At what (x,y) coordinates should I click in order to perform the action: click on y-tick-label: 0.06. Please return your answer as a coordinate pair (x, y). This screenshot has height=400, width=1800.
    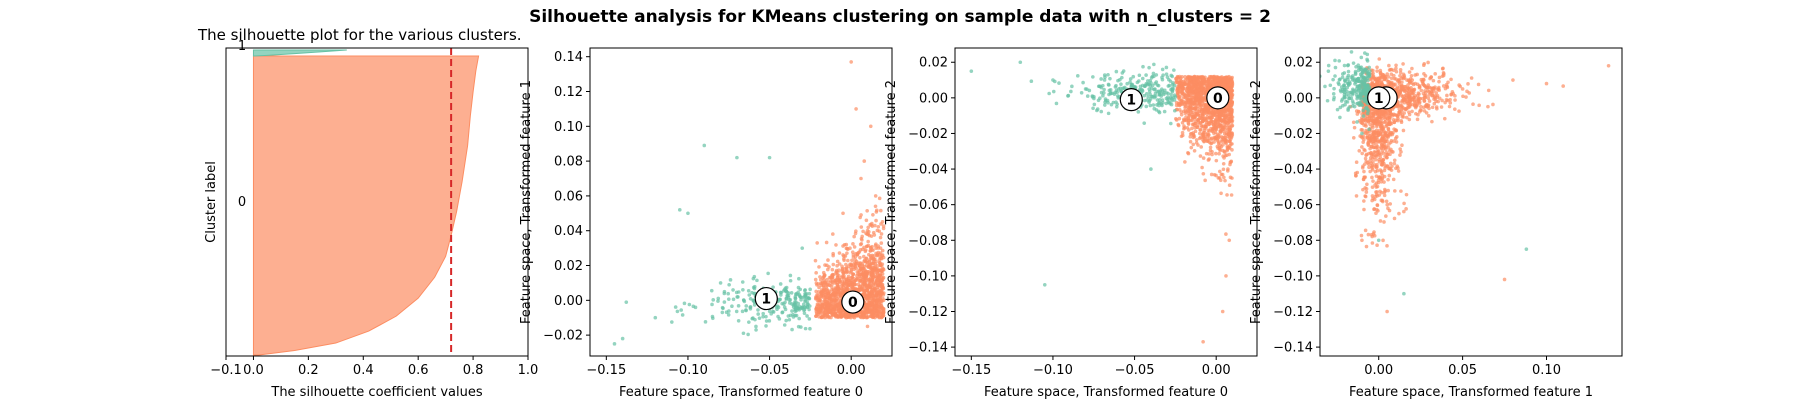
    Looking at the image, I should click on (568, 196).